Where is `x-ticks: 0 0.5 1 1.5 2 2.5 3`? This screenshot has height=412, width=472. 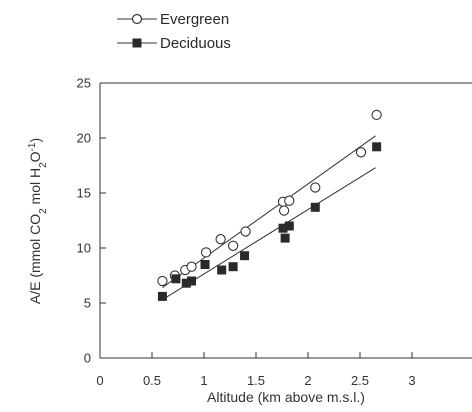 x-ticks: 0 0.5 1 1.5 2 2.5 3 is located at coordinates (256, 370).